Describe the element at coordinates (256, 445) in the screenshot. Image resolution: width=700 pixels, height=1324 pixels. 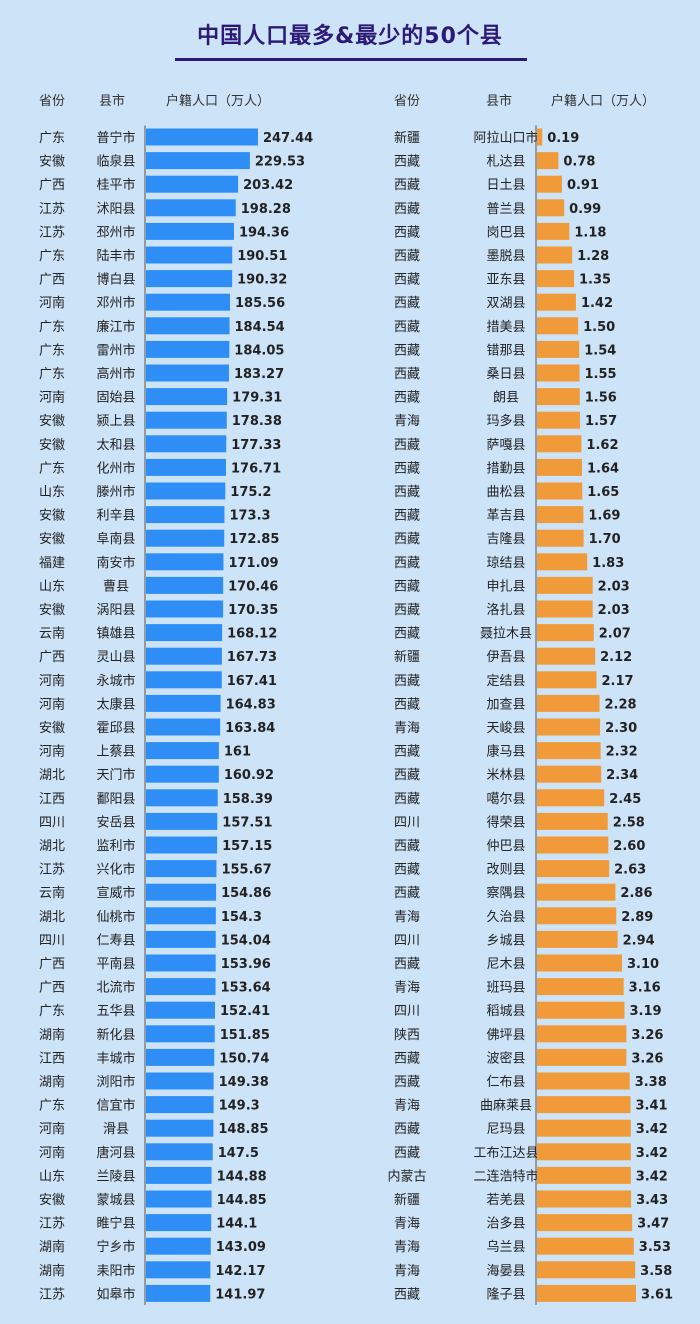
I see `most-value-label: 177.33` at that location.